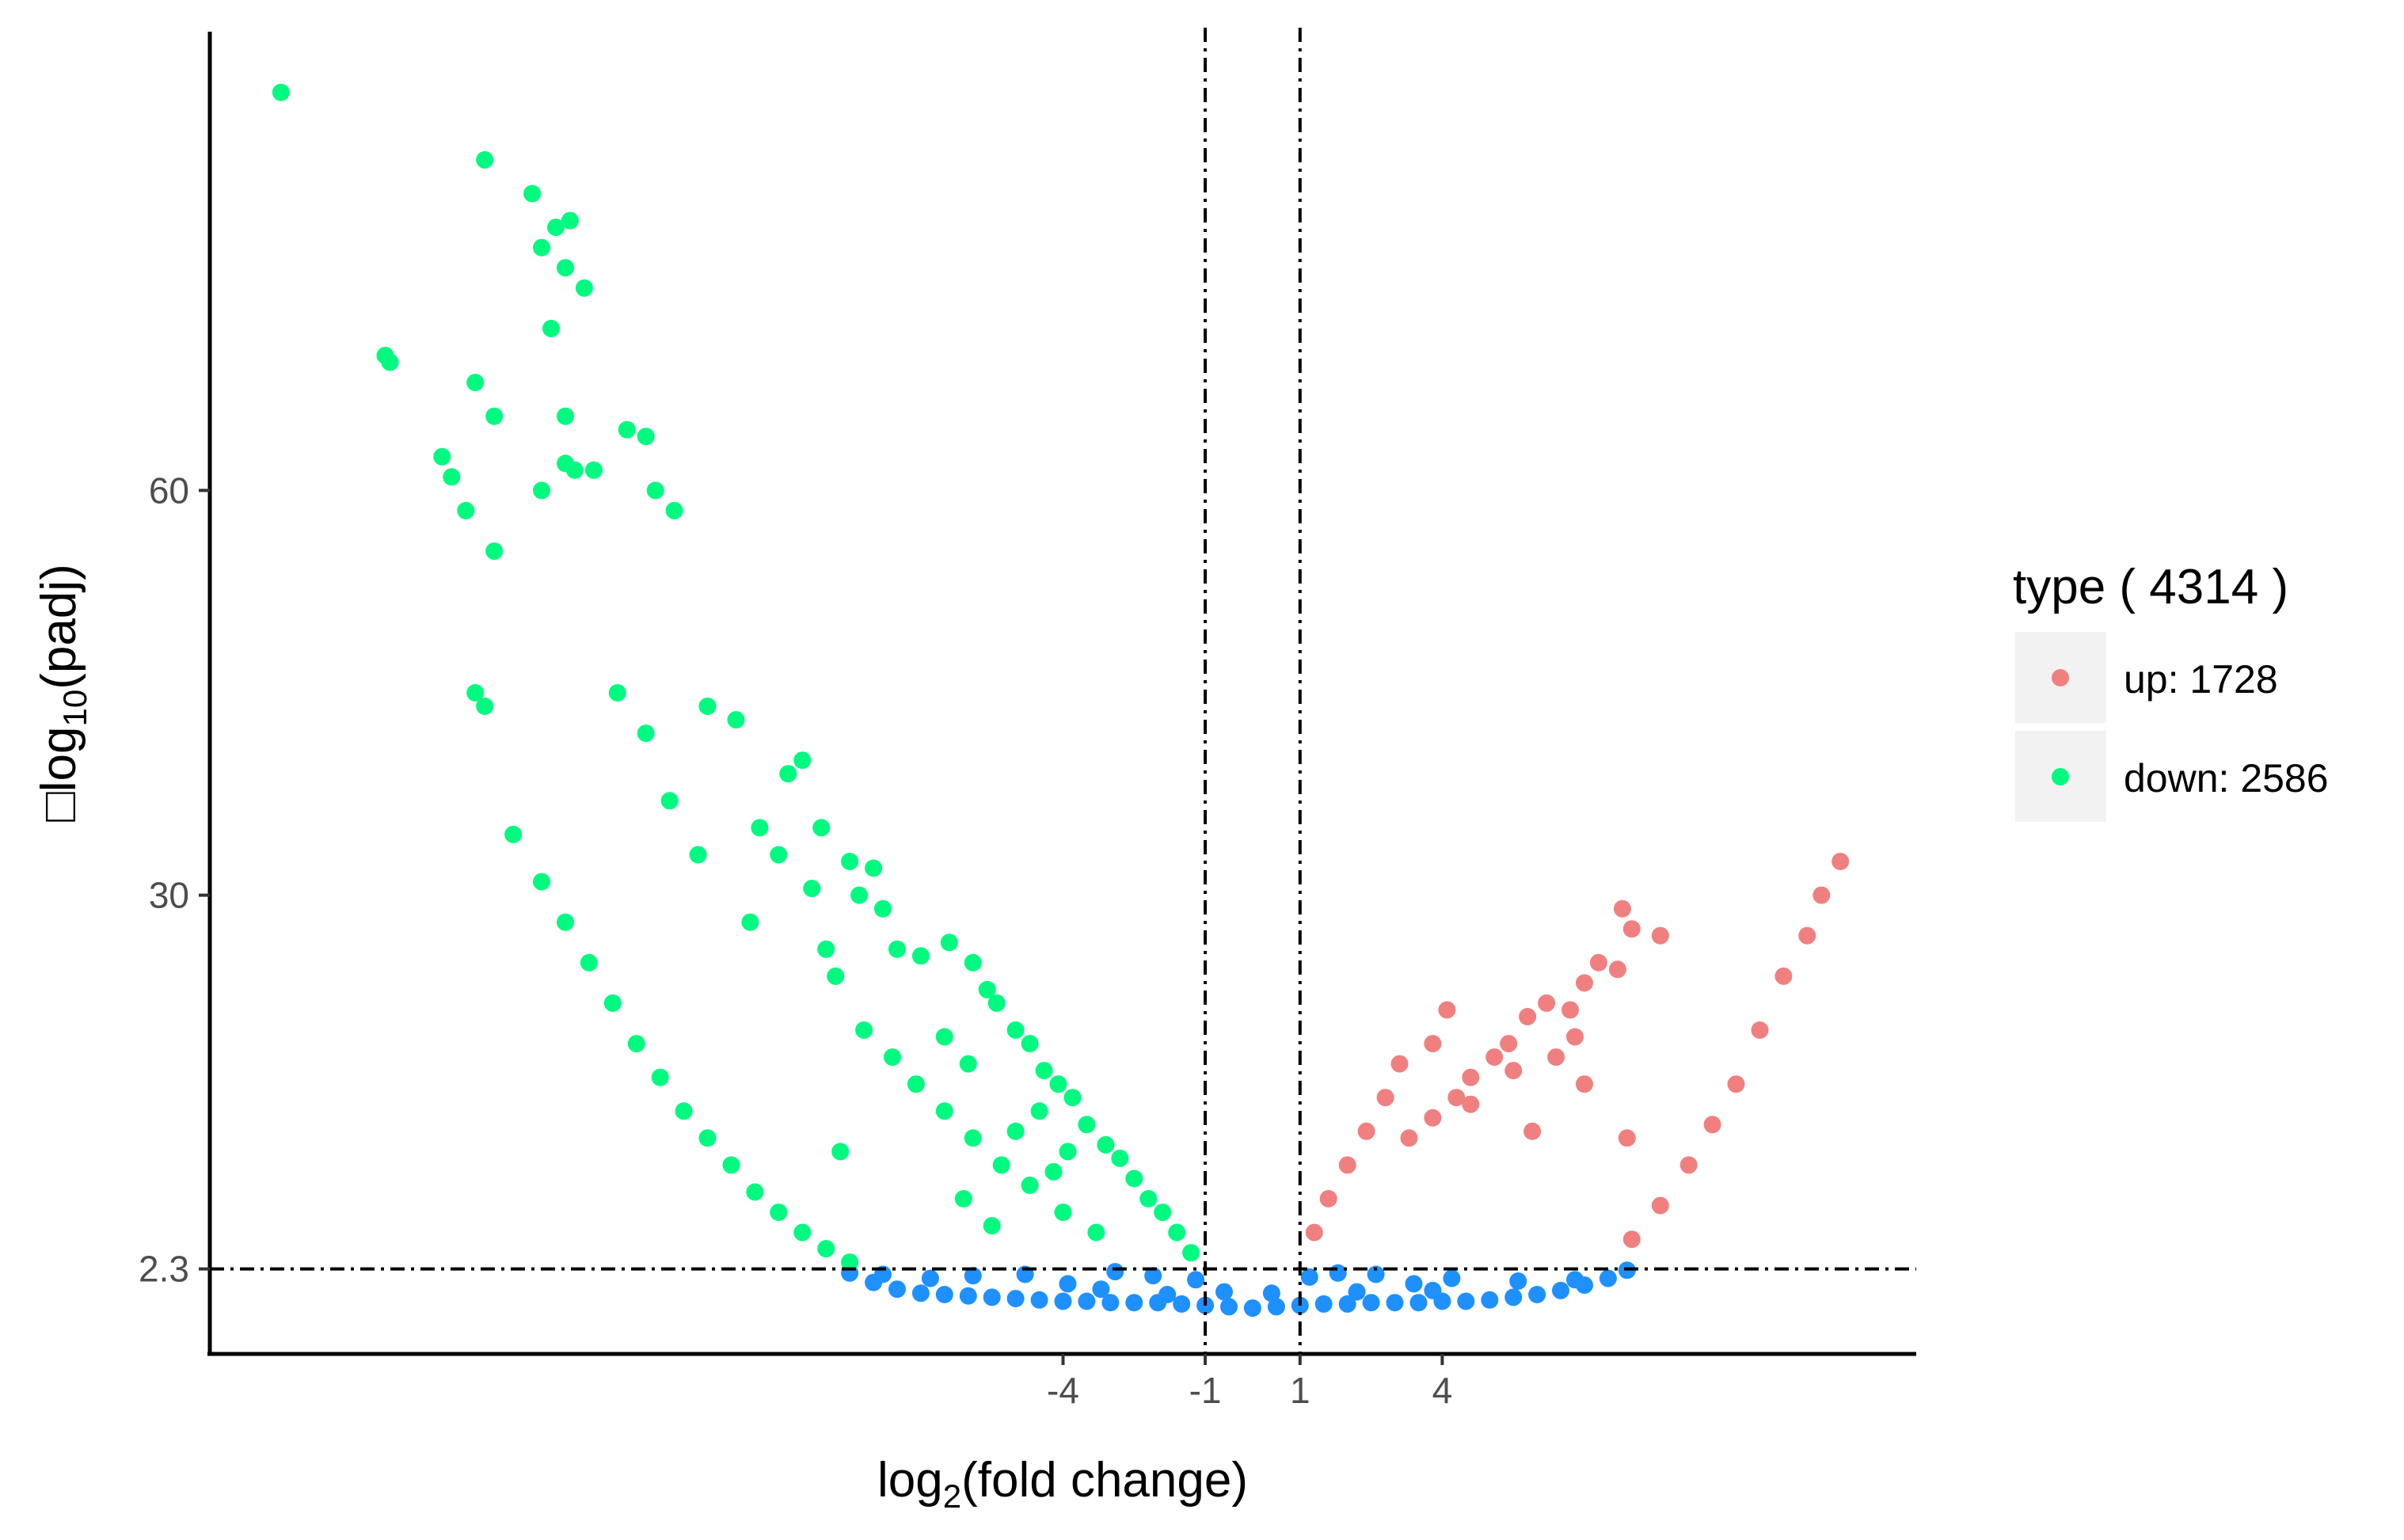  Describe the element at coordinates (62, 692) in the screenshot. I see `y-axis-title: □log10(padj)` at that location.